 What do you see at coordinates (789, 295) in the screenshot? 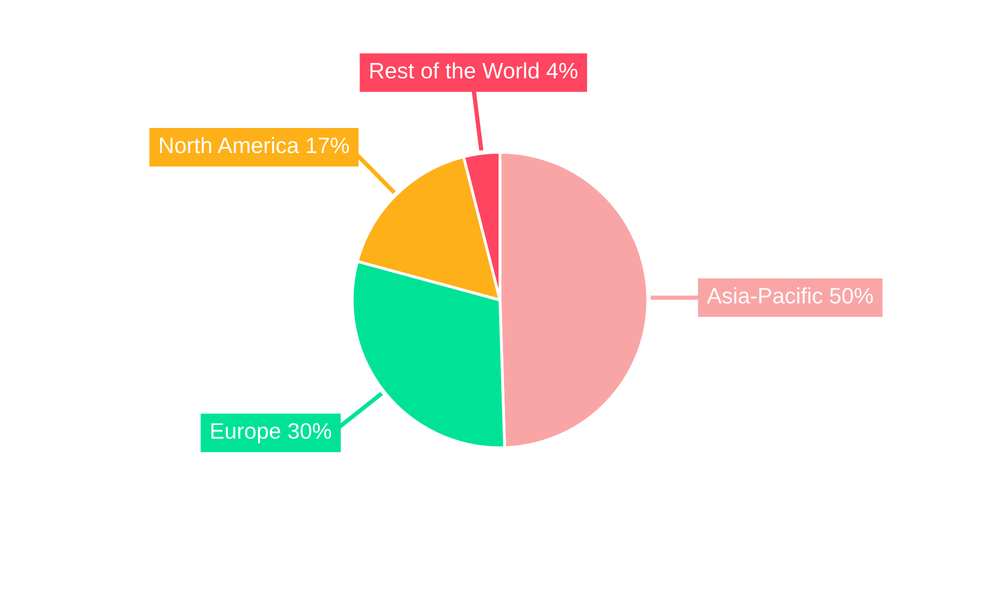
I see `slice-label: Asia-Pacific 50%` at bounding box center [789, 295].